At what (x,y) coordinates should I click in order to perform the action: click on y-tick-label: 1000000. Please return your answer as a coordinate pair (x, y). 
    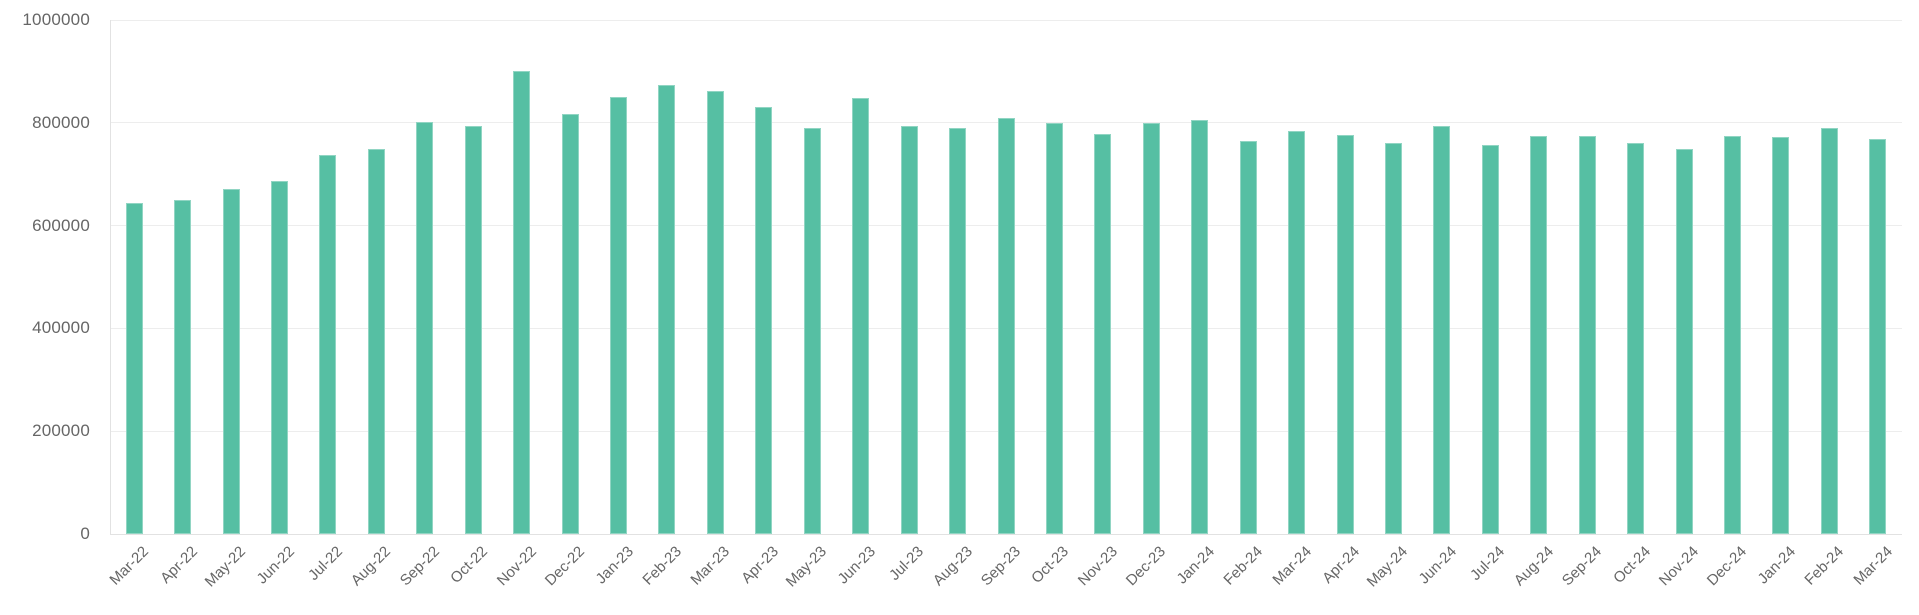
    Looking at the image, I should click on (56, 19).